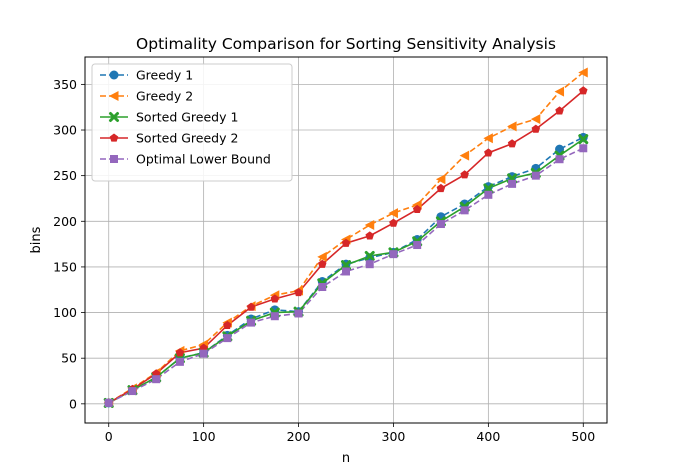 This screenshot has height=474, width=676. Describe the element at coordinates (394, 436) in the screenshot. I see `x-tick-label: 300` at that location.